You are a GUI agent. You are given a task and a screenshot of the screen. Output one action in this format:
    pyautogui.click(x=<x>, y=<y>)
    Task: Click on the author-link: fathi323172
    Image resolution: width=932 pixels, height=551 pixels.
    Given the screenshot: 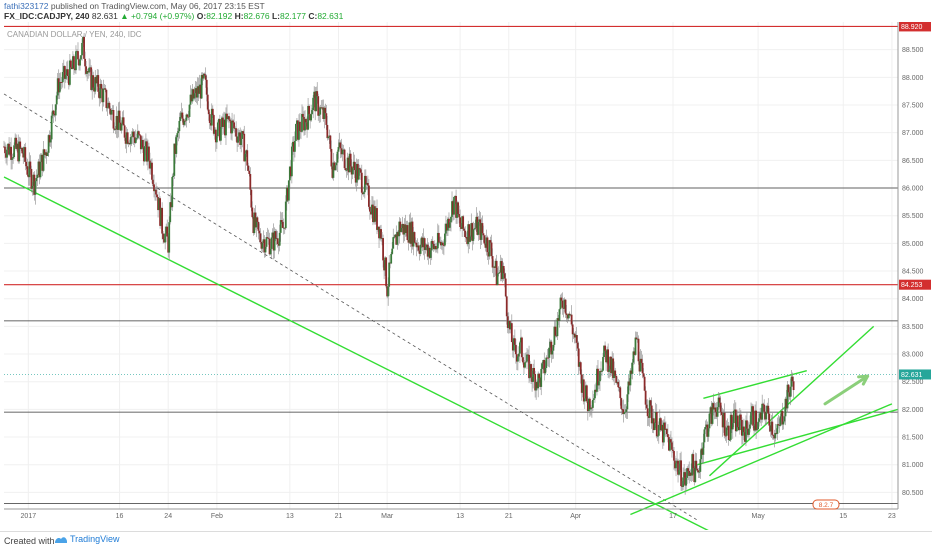 What is the action you would take?
    pyautogui.click(x=26, y=6)
    